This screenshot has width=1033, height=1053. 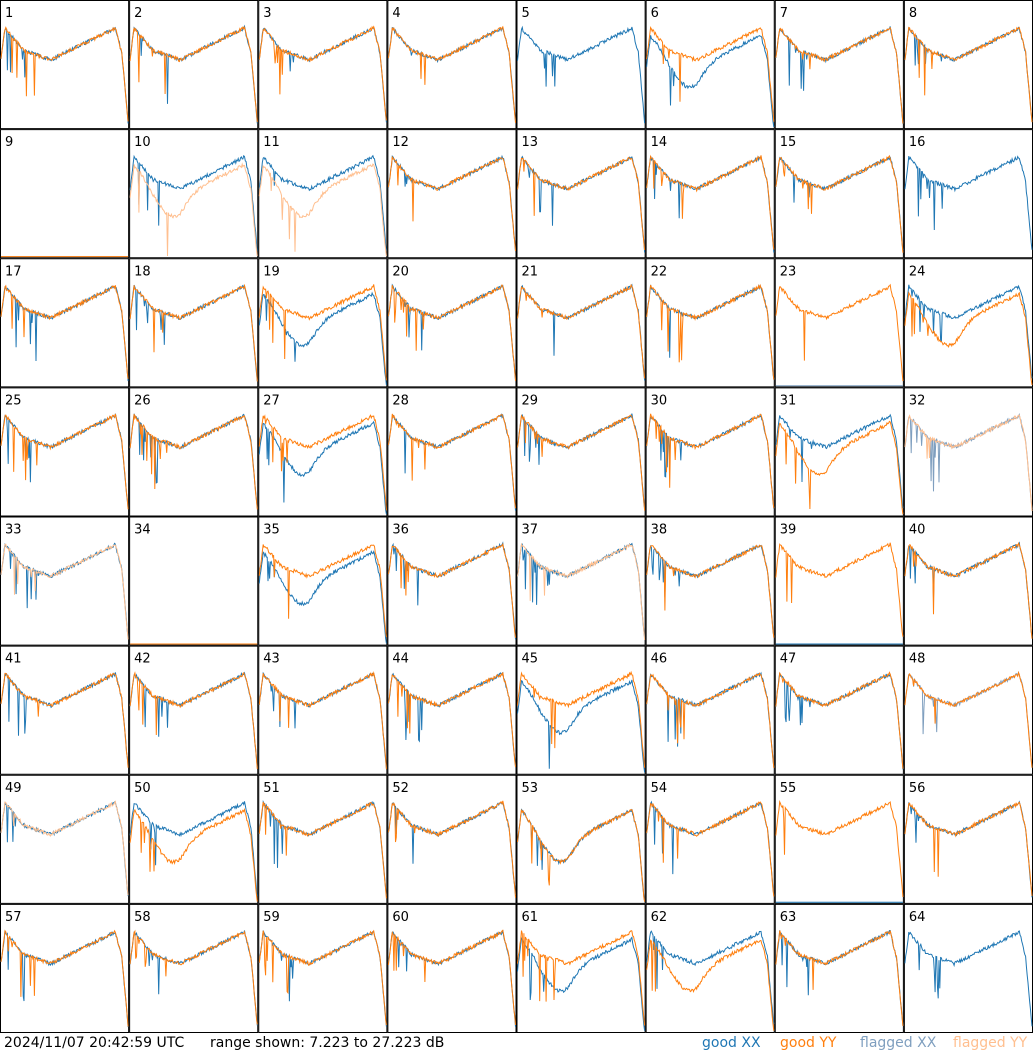 I want to click on panel-label: 17, so click(x=13, y=271).